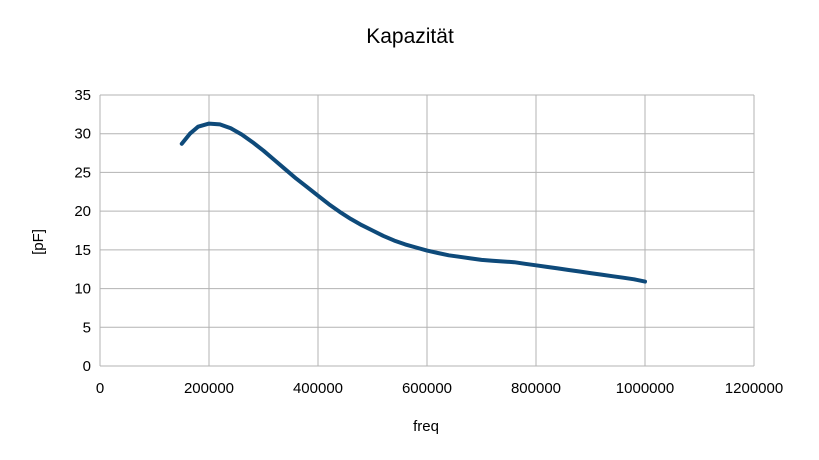 The width and height of the screenshot is (819, 460). Describe the element at coordinates (87, 327) in the screenshot. I see `y-tick-label: 5` at that location.